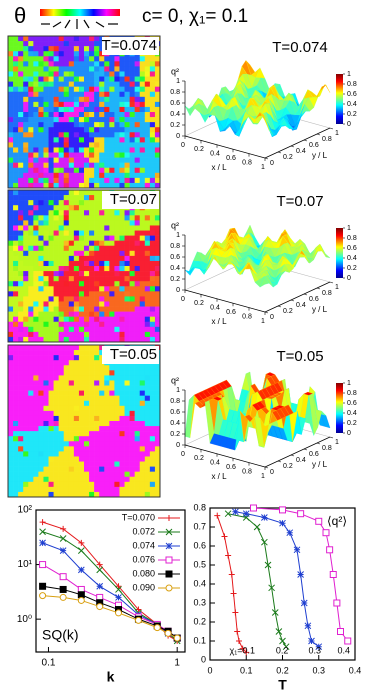  Describe the element at coordinates (63, 551) in the screenshot. I see `marker` at that location.